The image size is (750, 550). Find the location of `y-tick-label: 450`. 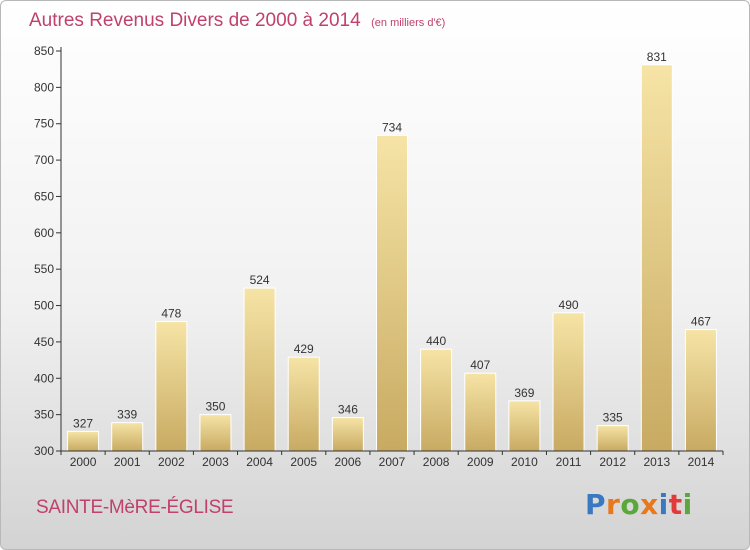

y-tick-label: 450 is located at coordinates (44, 342).